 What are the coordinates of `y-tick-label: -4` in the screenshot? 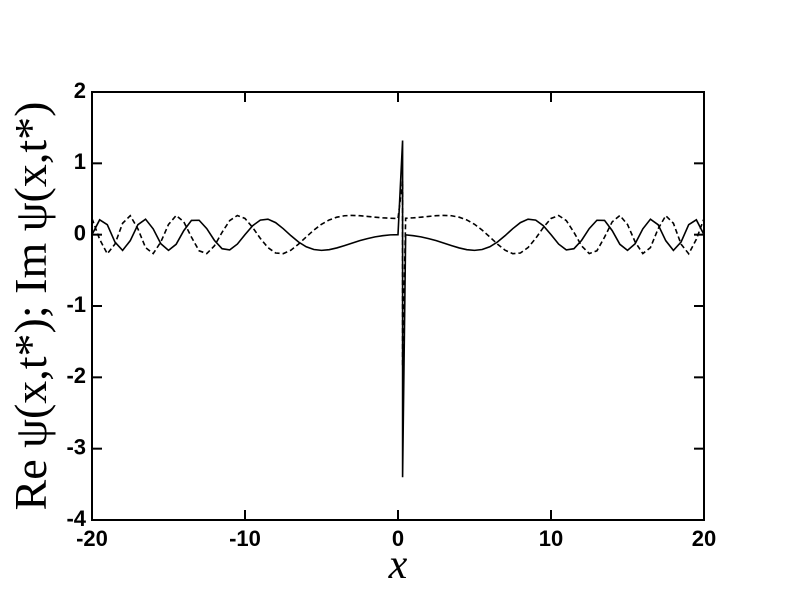 It's located at (76, 518).